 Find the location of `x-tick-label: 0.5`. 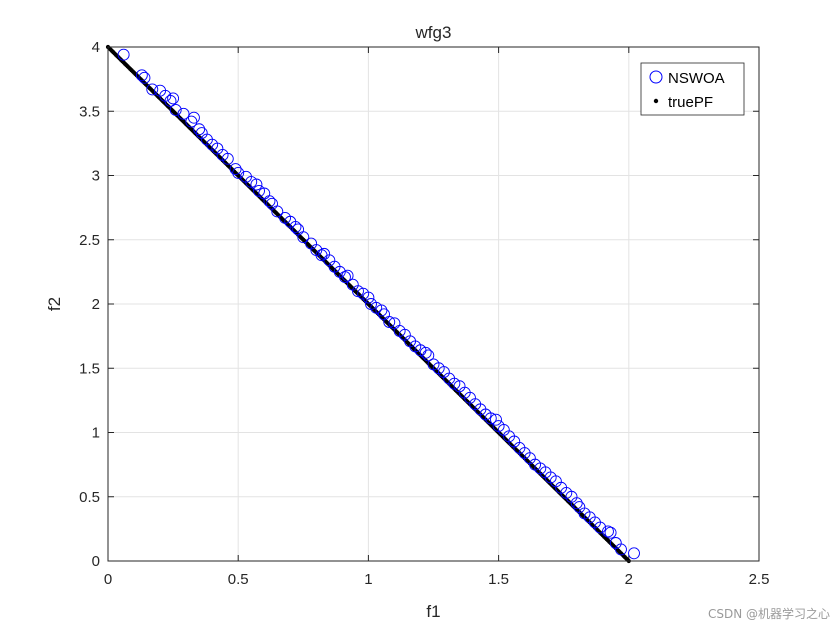

x-tick-label: 0.5 is located at coordinates (238, 579).